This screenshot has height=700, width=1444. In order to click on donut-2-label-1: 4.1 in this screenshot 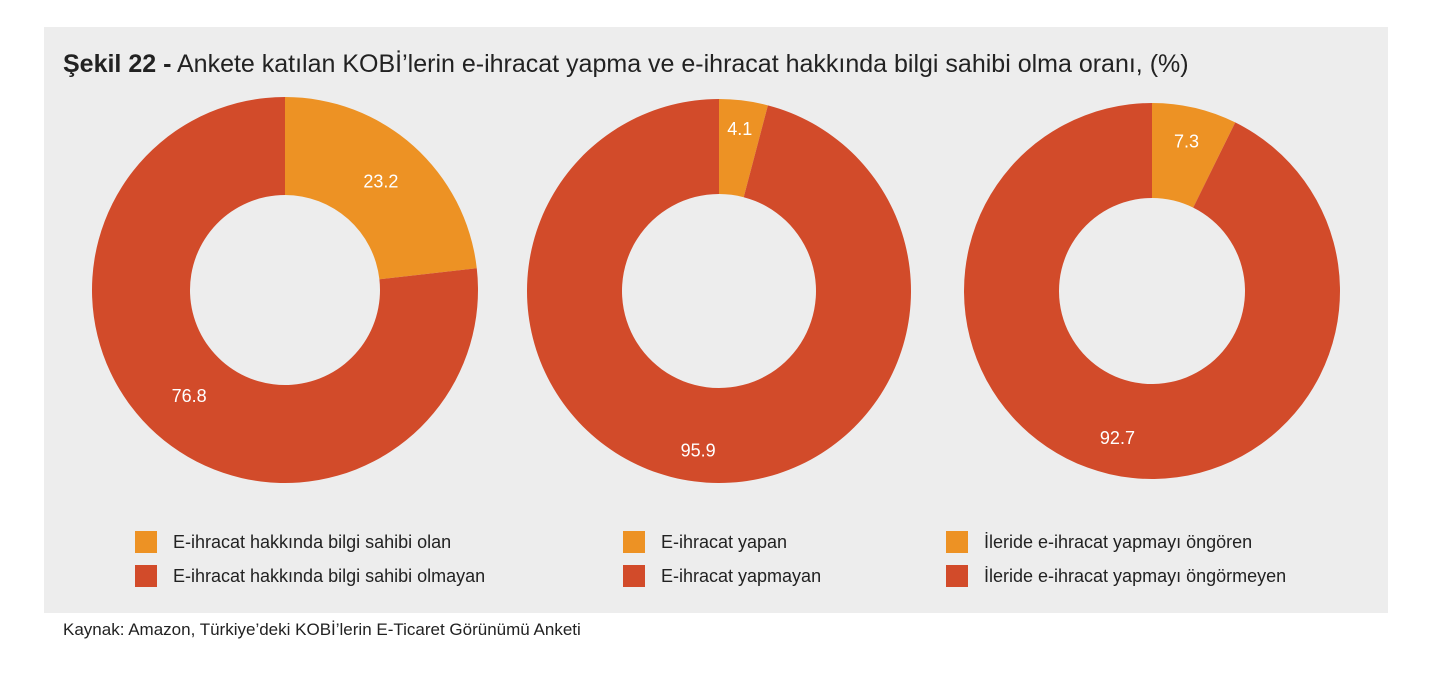, I will do `click(739, 129)`.